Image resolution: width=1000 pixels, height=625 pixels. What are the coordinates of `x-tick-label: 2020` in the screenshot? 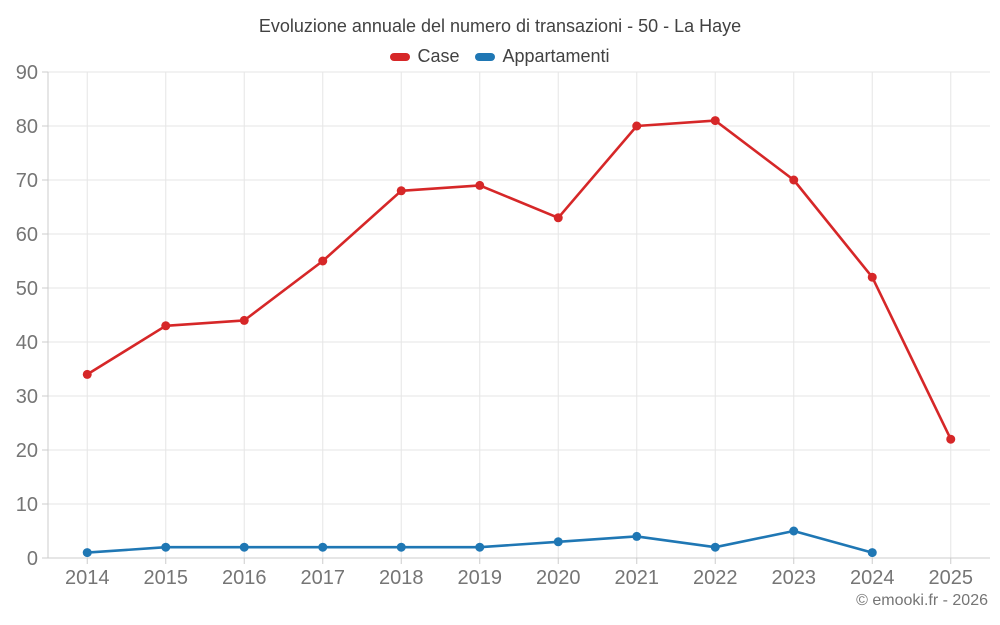 It's located at (558, 578).